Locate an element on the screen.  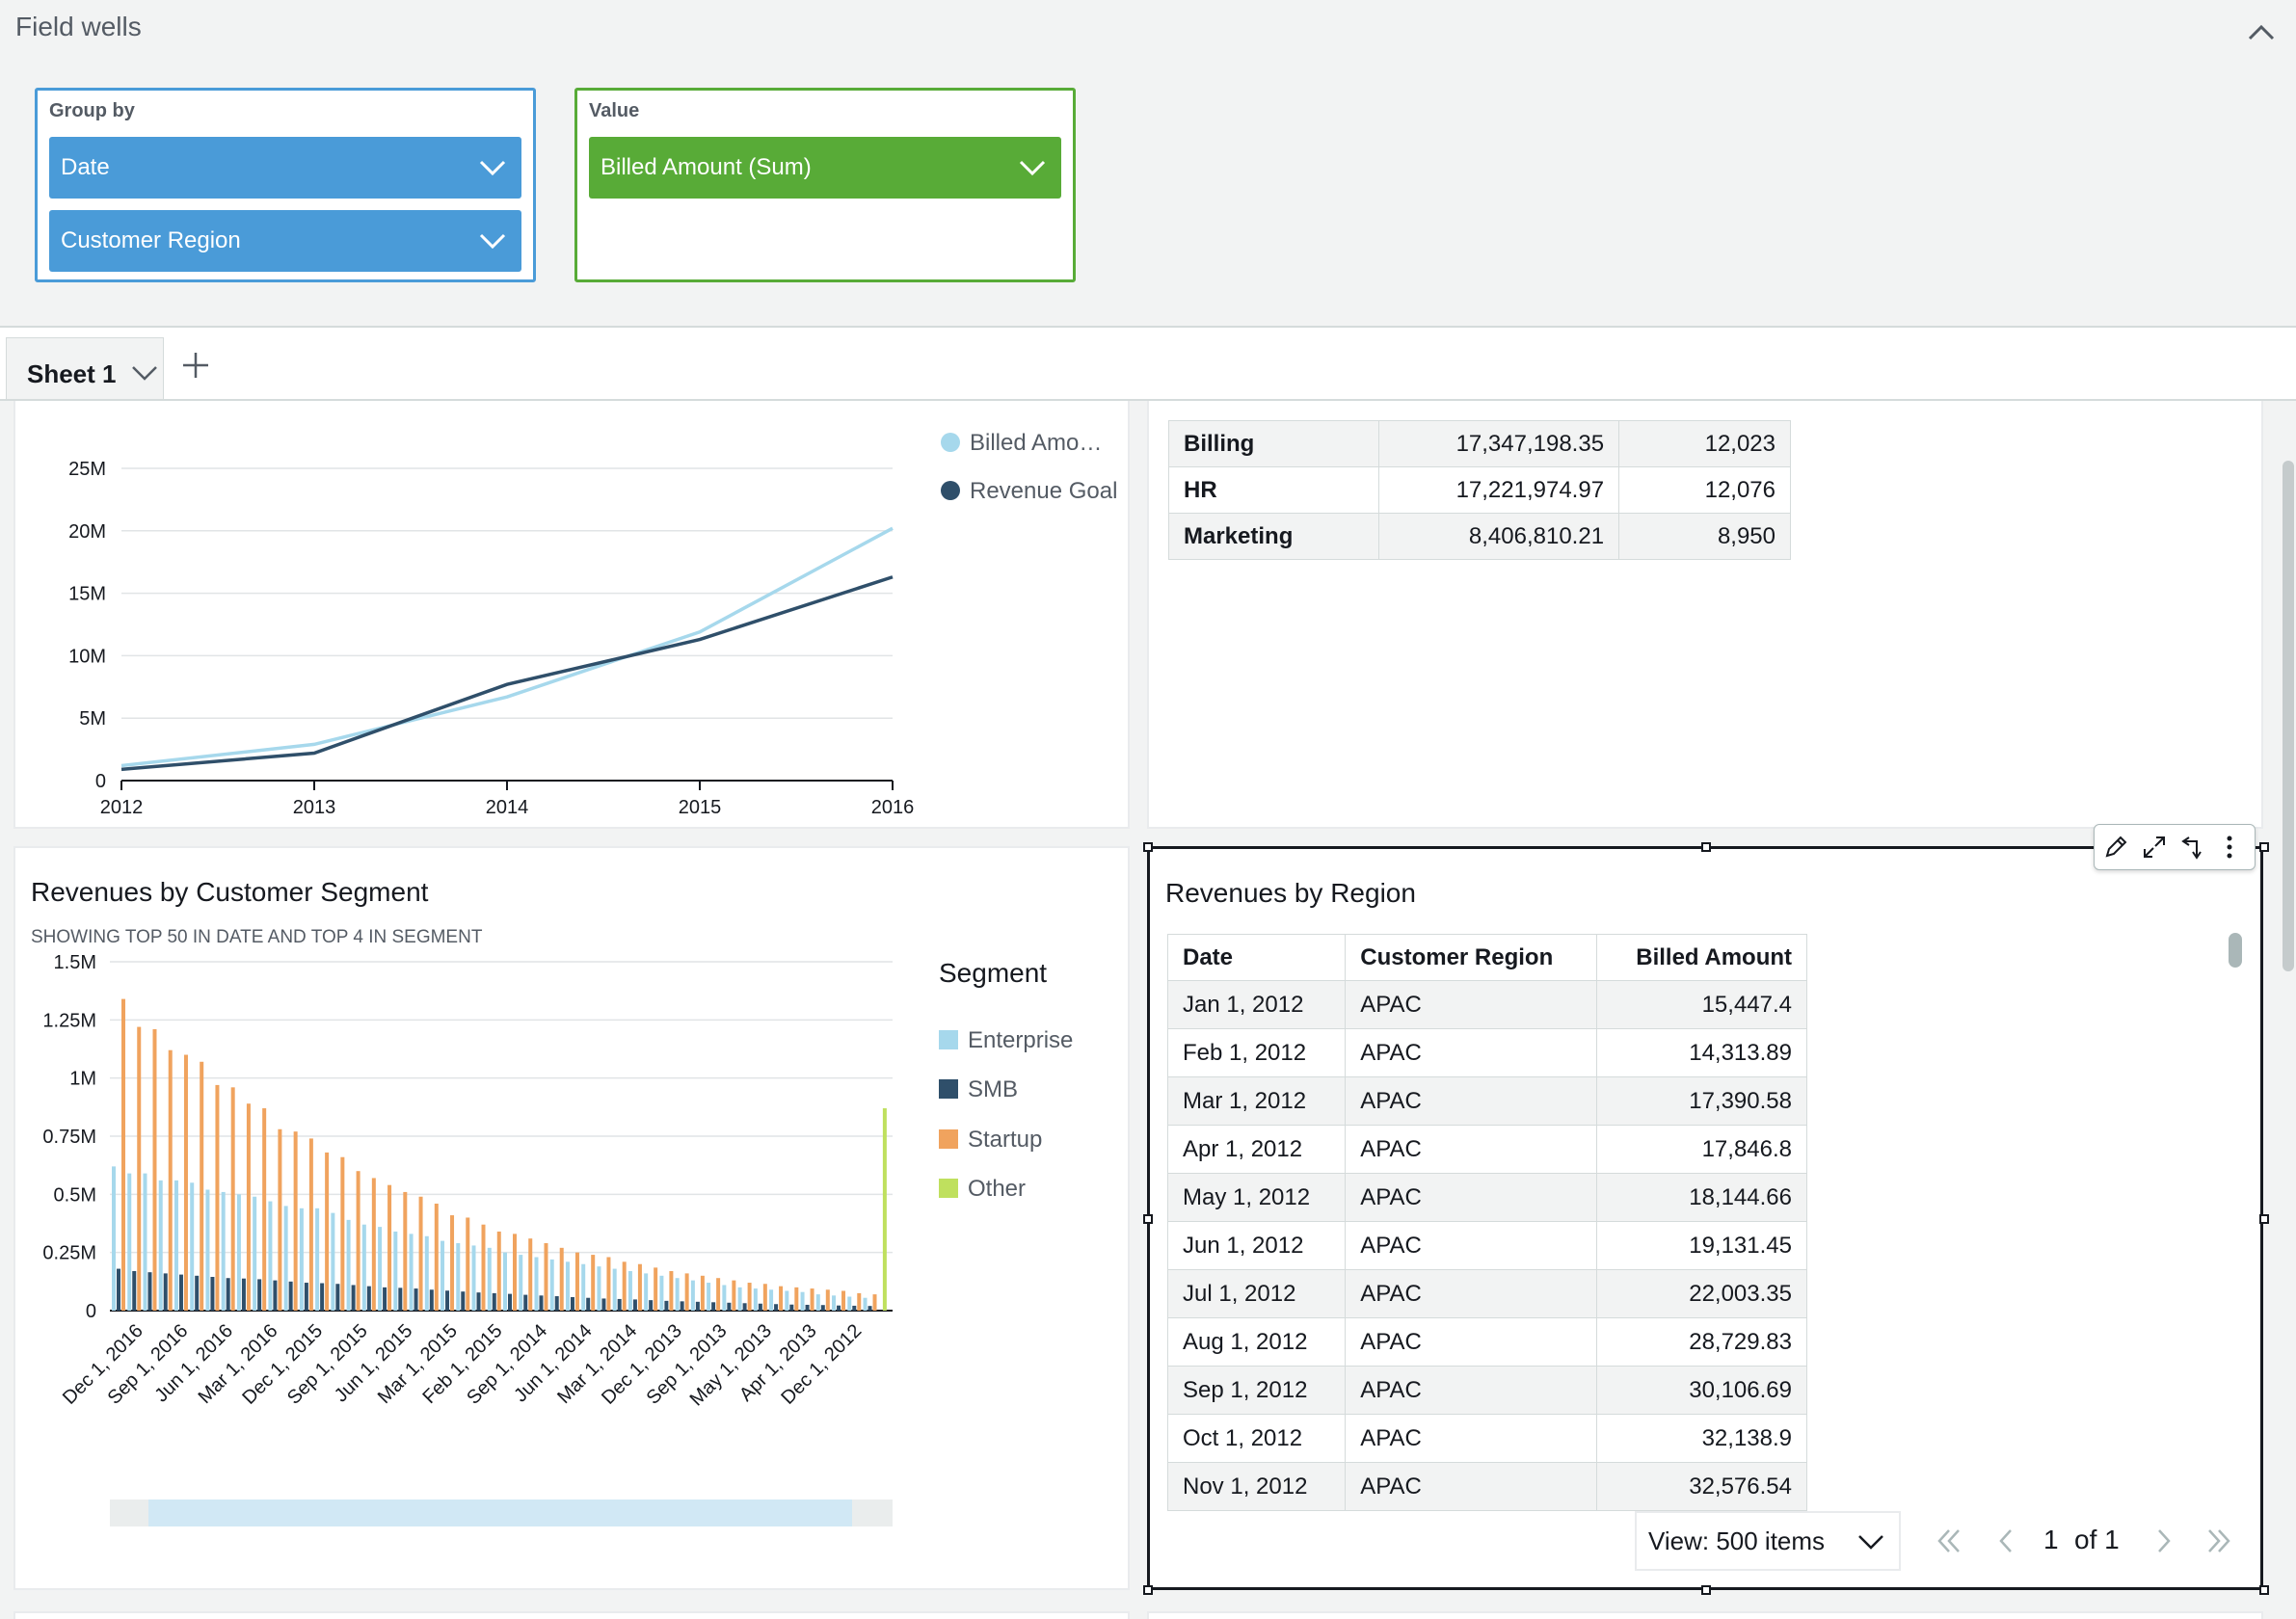
table-row: Marketing 8,406,810.21 8,950 is located at coordinates (1479, 536).